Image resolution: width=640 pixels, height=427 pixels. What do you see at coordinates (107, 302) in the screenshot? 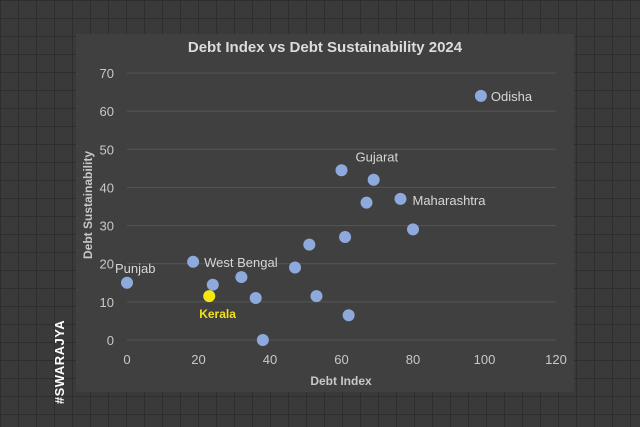
I see `y-tick-label: 10` at bounding box center [107, 302].